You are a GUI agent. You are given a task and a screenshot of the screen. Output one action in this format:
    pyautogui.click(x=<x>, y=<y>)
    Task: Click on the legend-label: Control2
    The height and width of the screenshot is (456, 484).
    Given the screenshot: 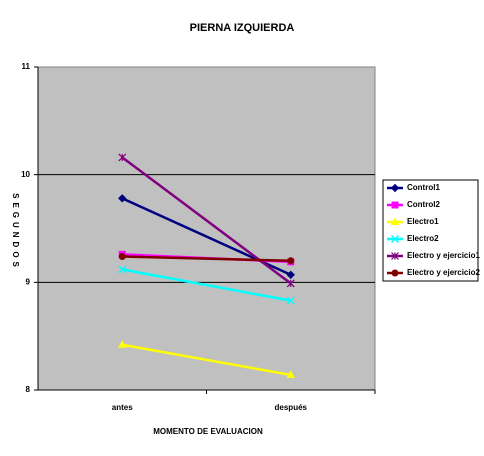 What is the action you would take?
    pyautogui.click(x=423, y=204)
    